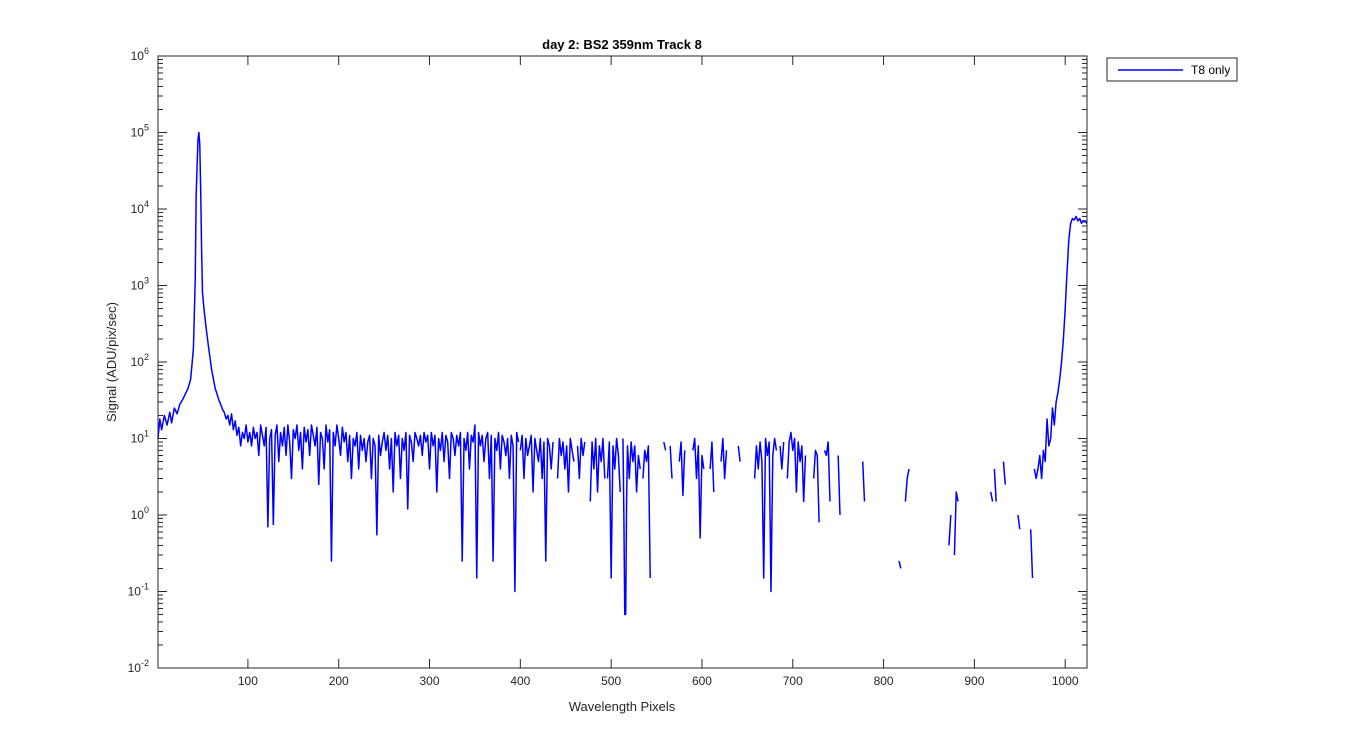 The width and height of the screenshot is (1350, 750). Describe the element at coordinates (430, 681) in the screenshot. I see `x-tick-label: 300` at that location.